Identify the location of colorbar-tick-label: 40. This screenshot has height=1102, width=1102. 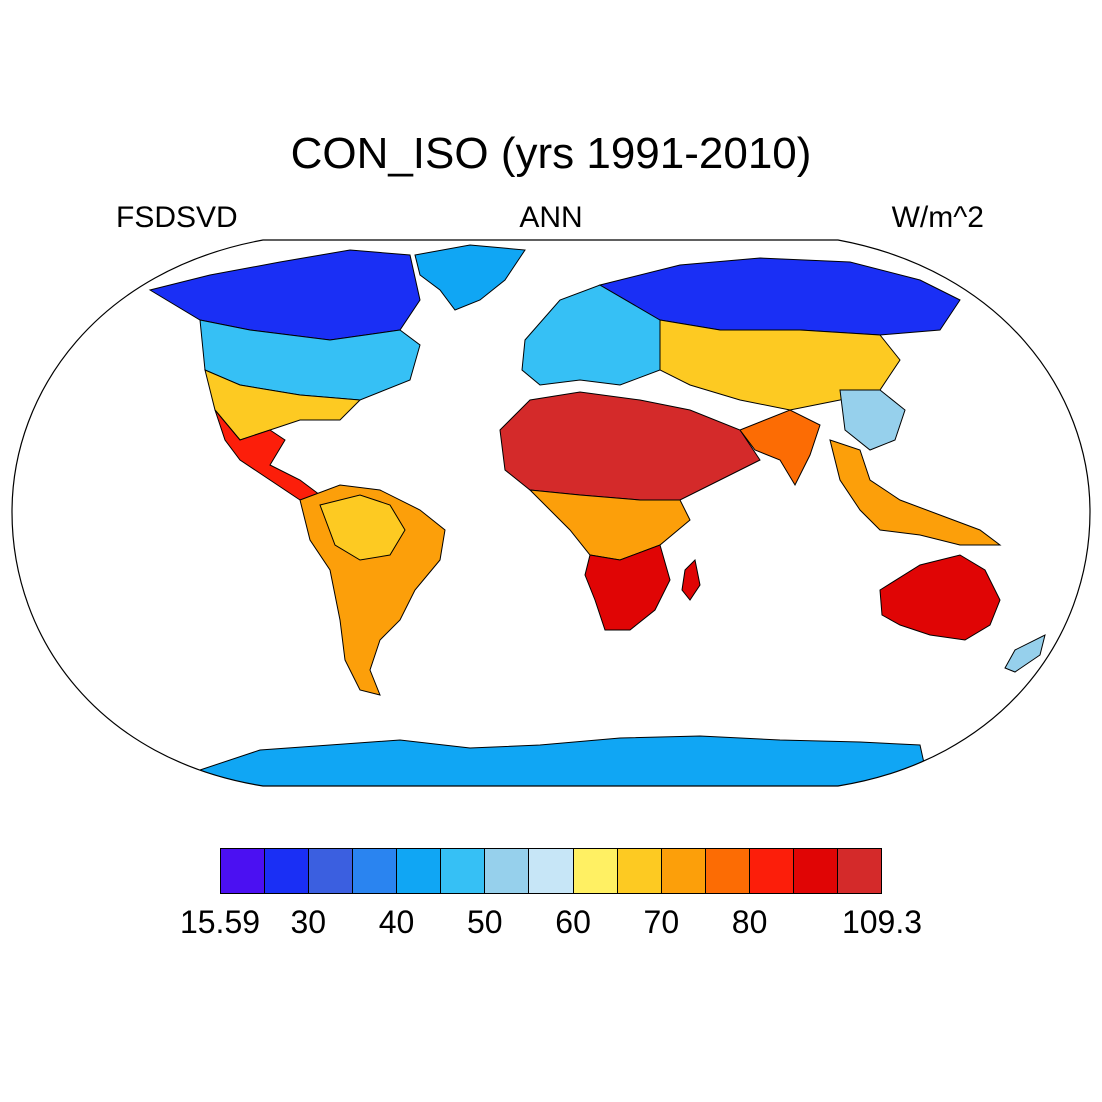
(396, 922).